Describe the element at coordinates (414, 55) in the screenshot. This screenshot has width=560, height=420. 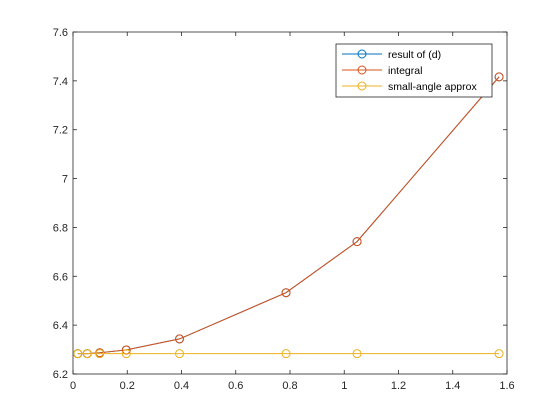
I see `legend-label: result of (d)` at that location.